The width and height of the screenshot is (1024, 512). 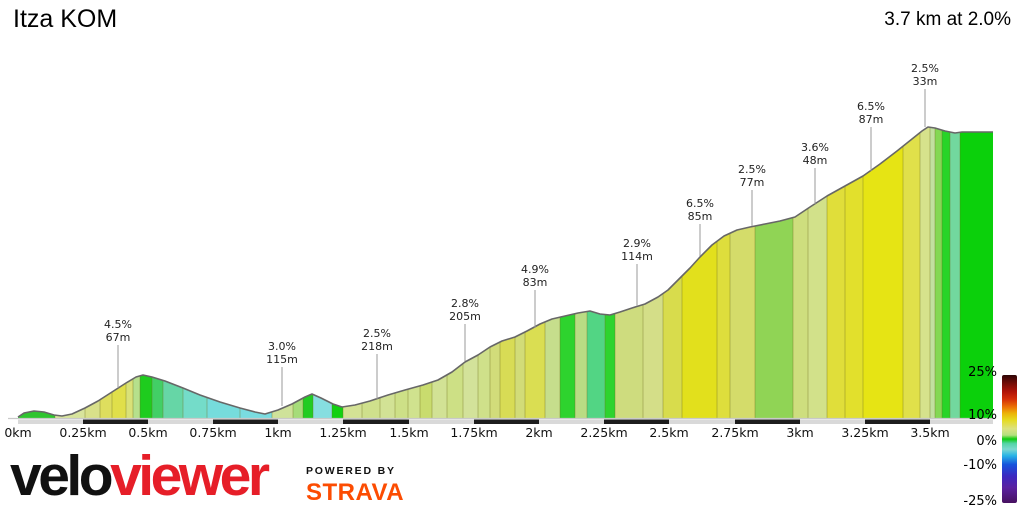 I want to click on annotation-gradient: 4.5%, so click(x=118, y=324).